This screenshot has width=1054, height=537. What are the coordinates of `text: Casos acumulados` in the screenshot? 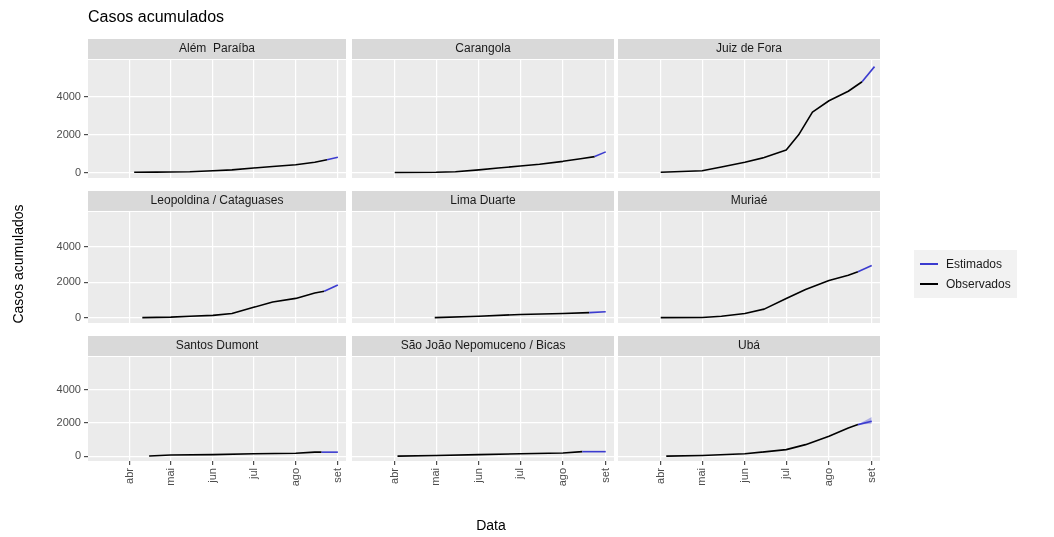 It's located at (156, 17).